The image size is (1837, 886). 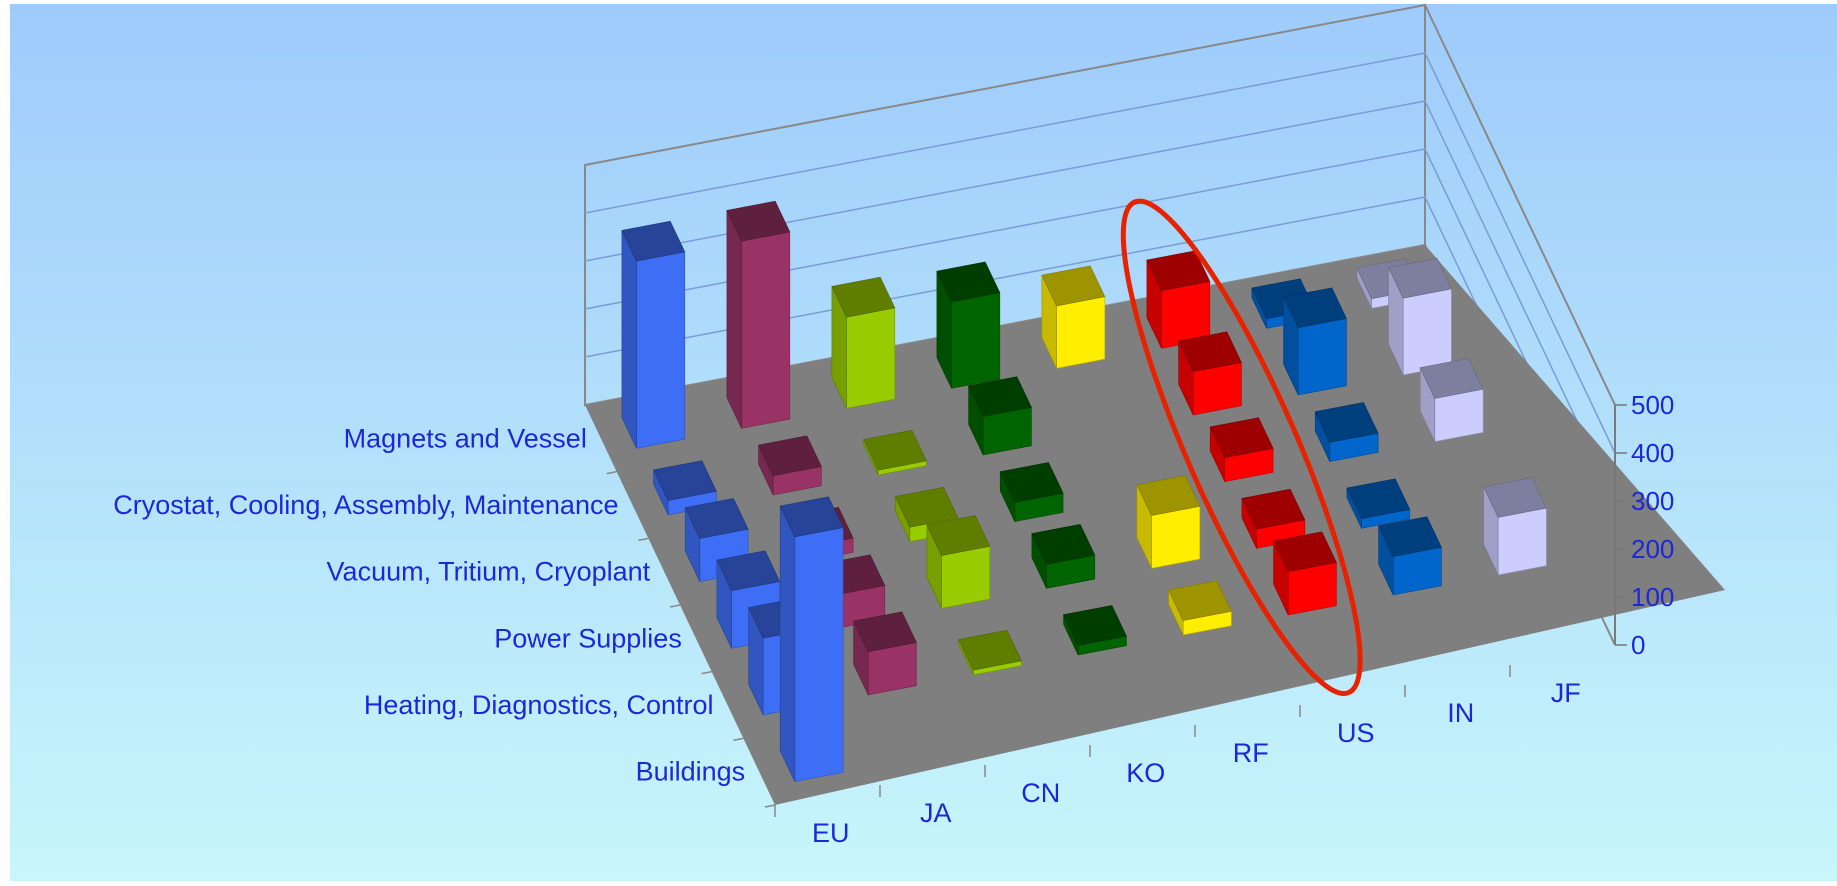 What do you see at coordinates (1638, 645) in the screenshot?
I see `z-tick-label: 0` at bounding box center [1638, 645].